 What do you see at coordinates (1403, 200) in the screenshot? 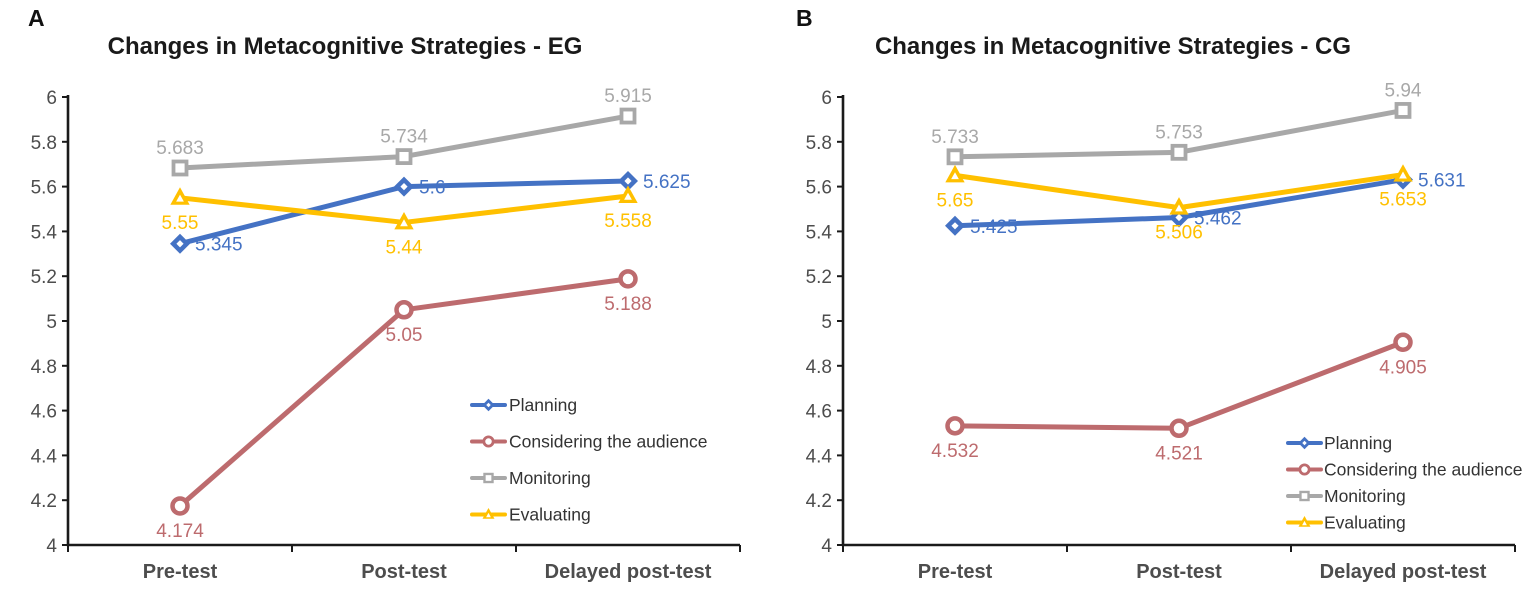
I see `data-label: 5.653` at bounding box center [1403, 200].